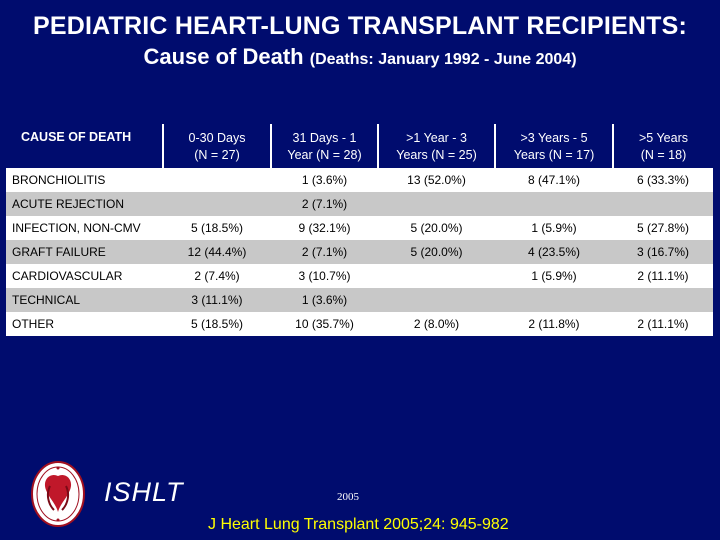 Image resolution: width=720 pixels, height=540 pixels. I want to click on cell-value: 13 (52.0%), so click(436, 180).